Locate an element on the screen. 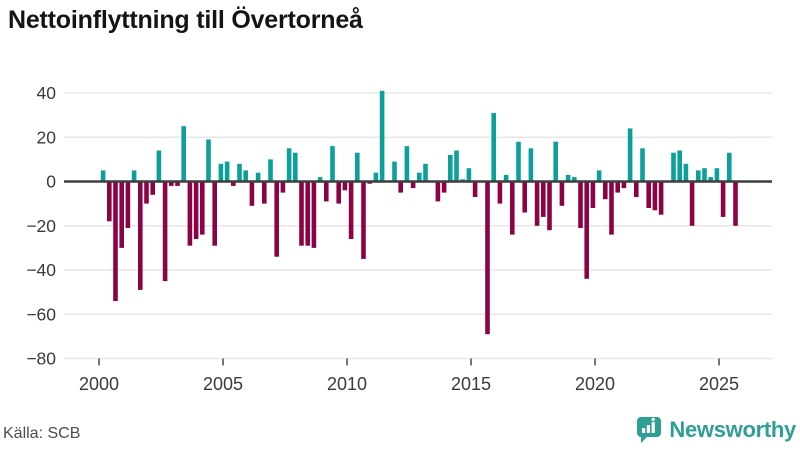 Image resolution: width=800 pixels, height=450 pixels. y-tick-label: −80 is located at coordinates (41, 359).